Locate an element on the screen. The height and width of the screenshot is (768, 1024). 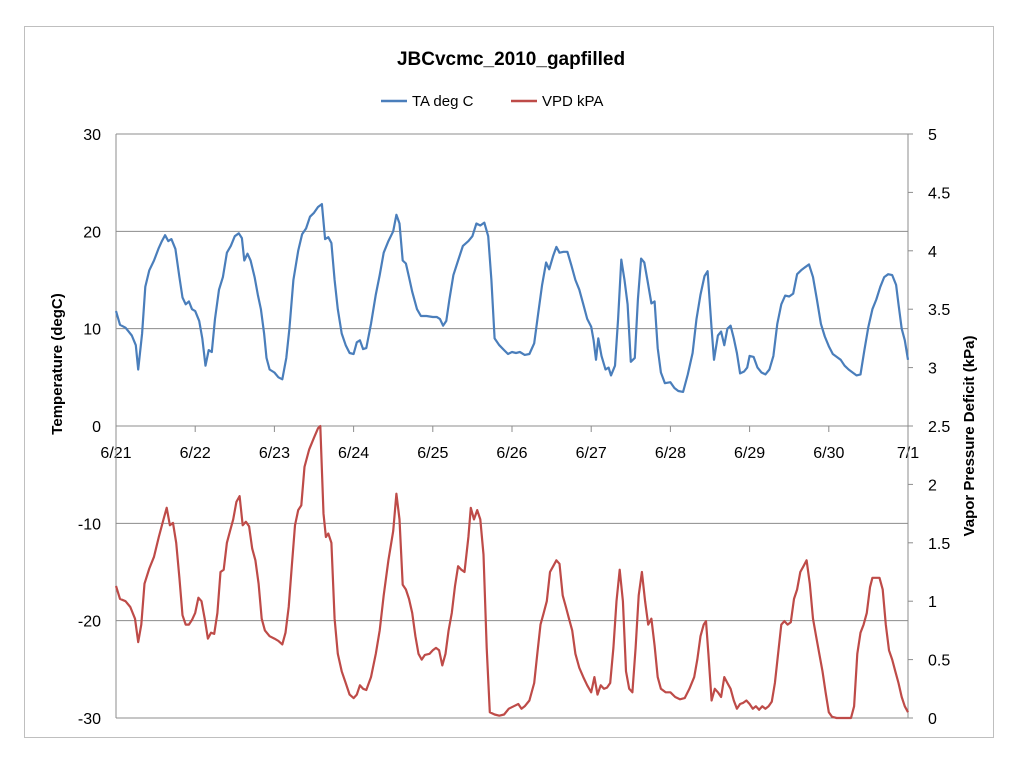
x-tick-label: 6/28 is located at coordinates (670, 453).